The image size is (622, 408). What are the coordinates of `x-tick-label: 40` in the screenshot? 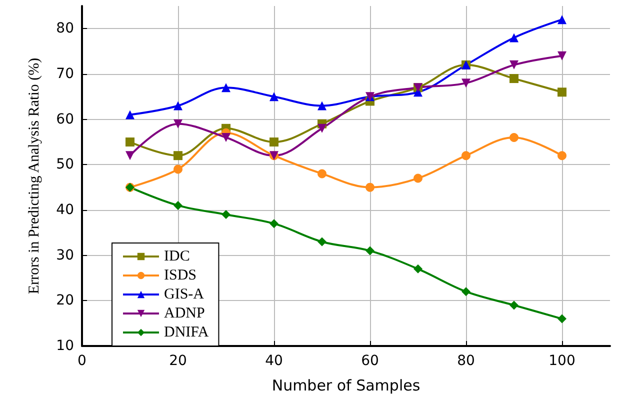 It's located at (274, 361).